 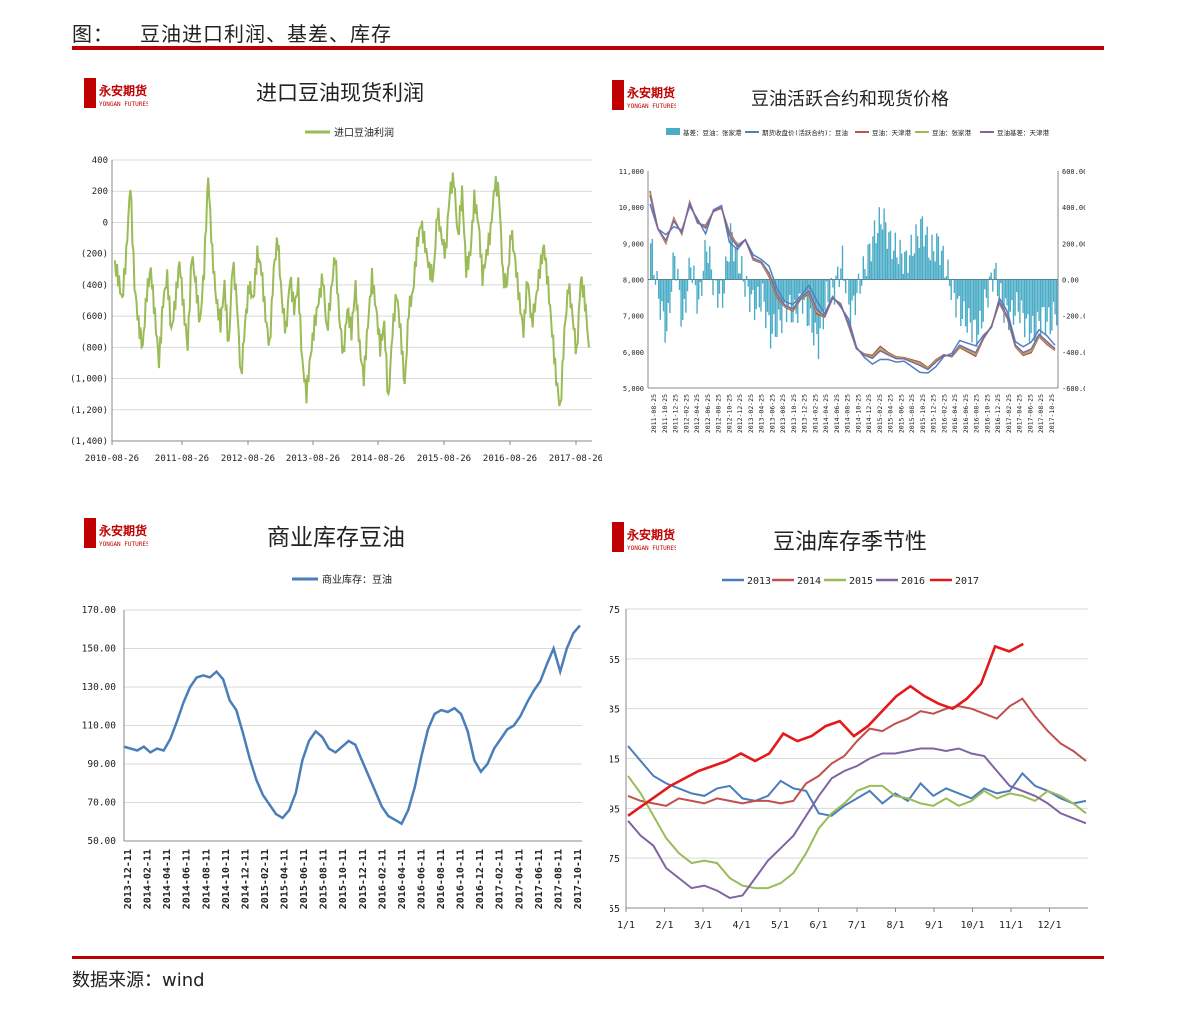 What do you see at coordinates (351, 289) in the screenshot?
I see `profit-line` at bounding box center [351, 289].